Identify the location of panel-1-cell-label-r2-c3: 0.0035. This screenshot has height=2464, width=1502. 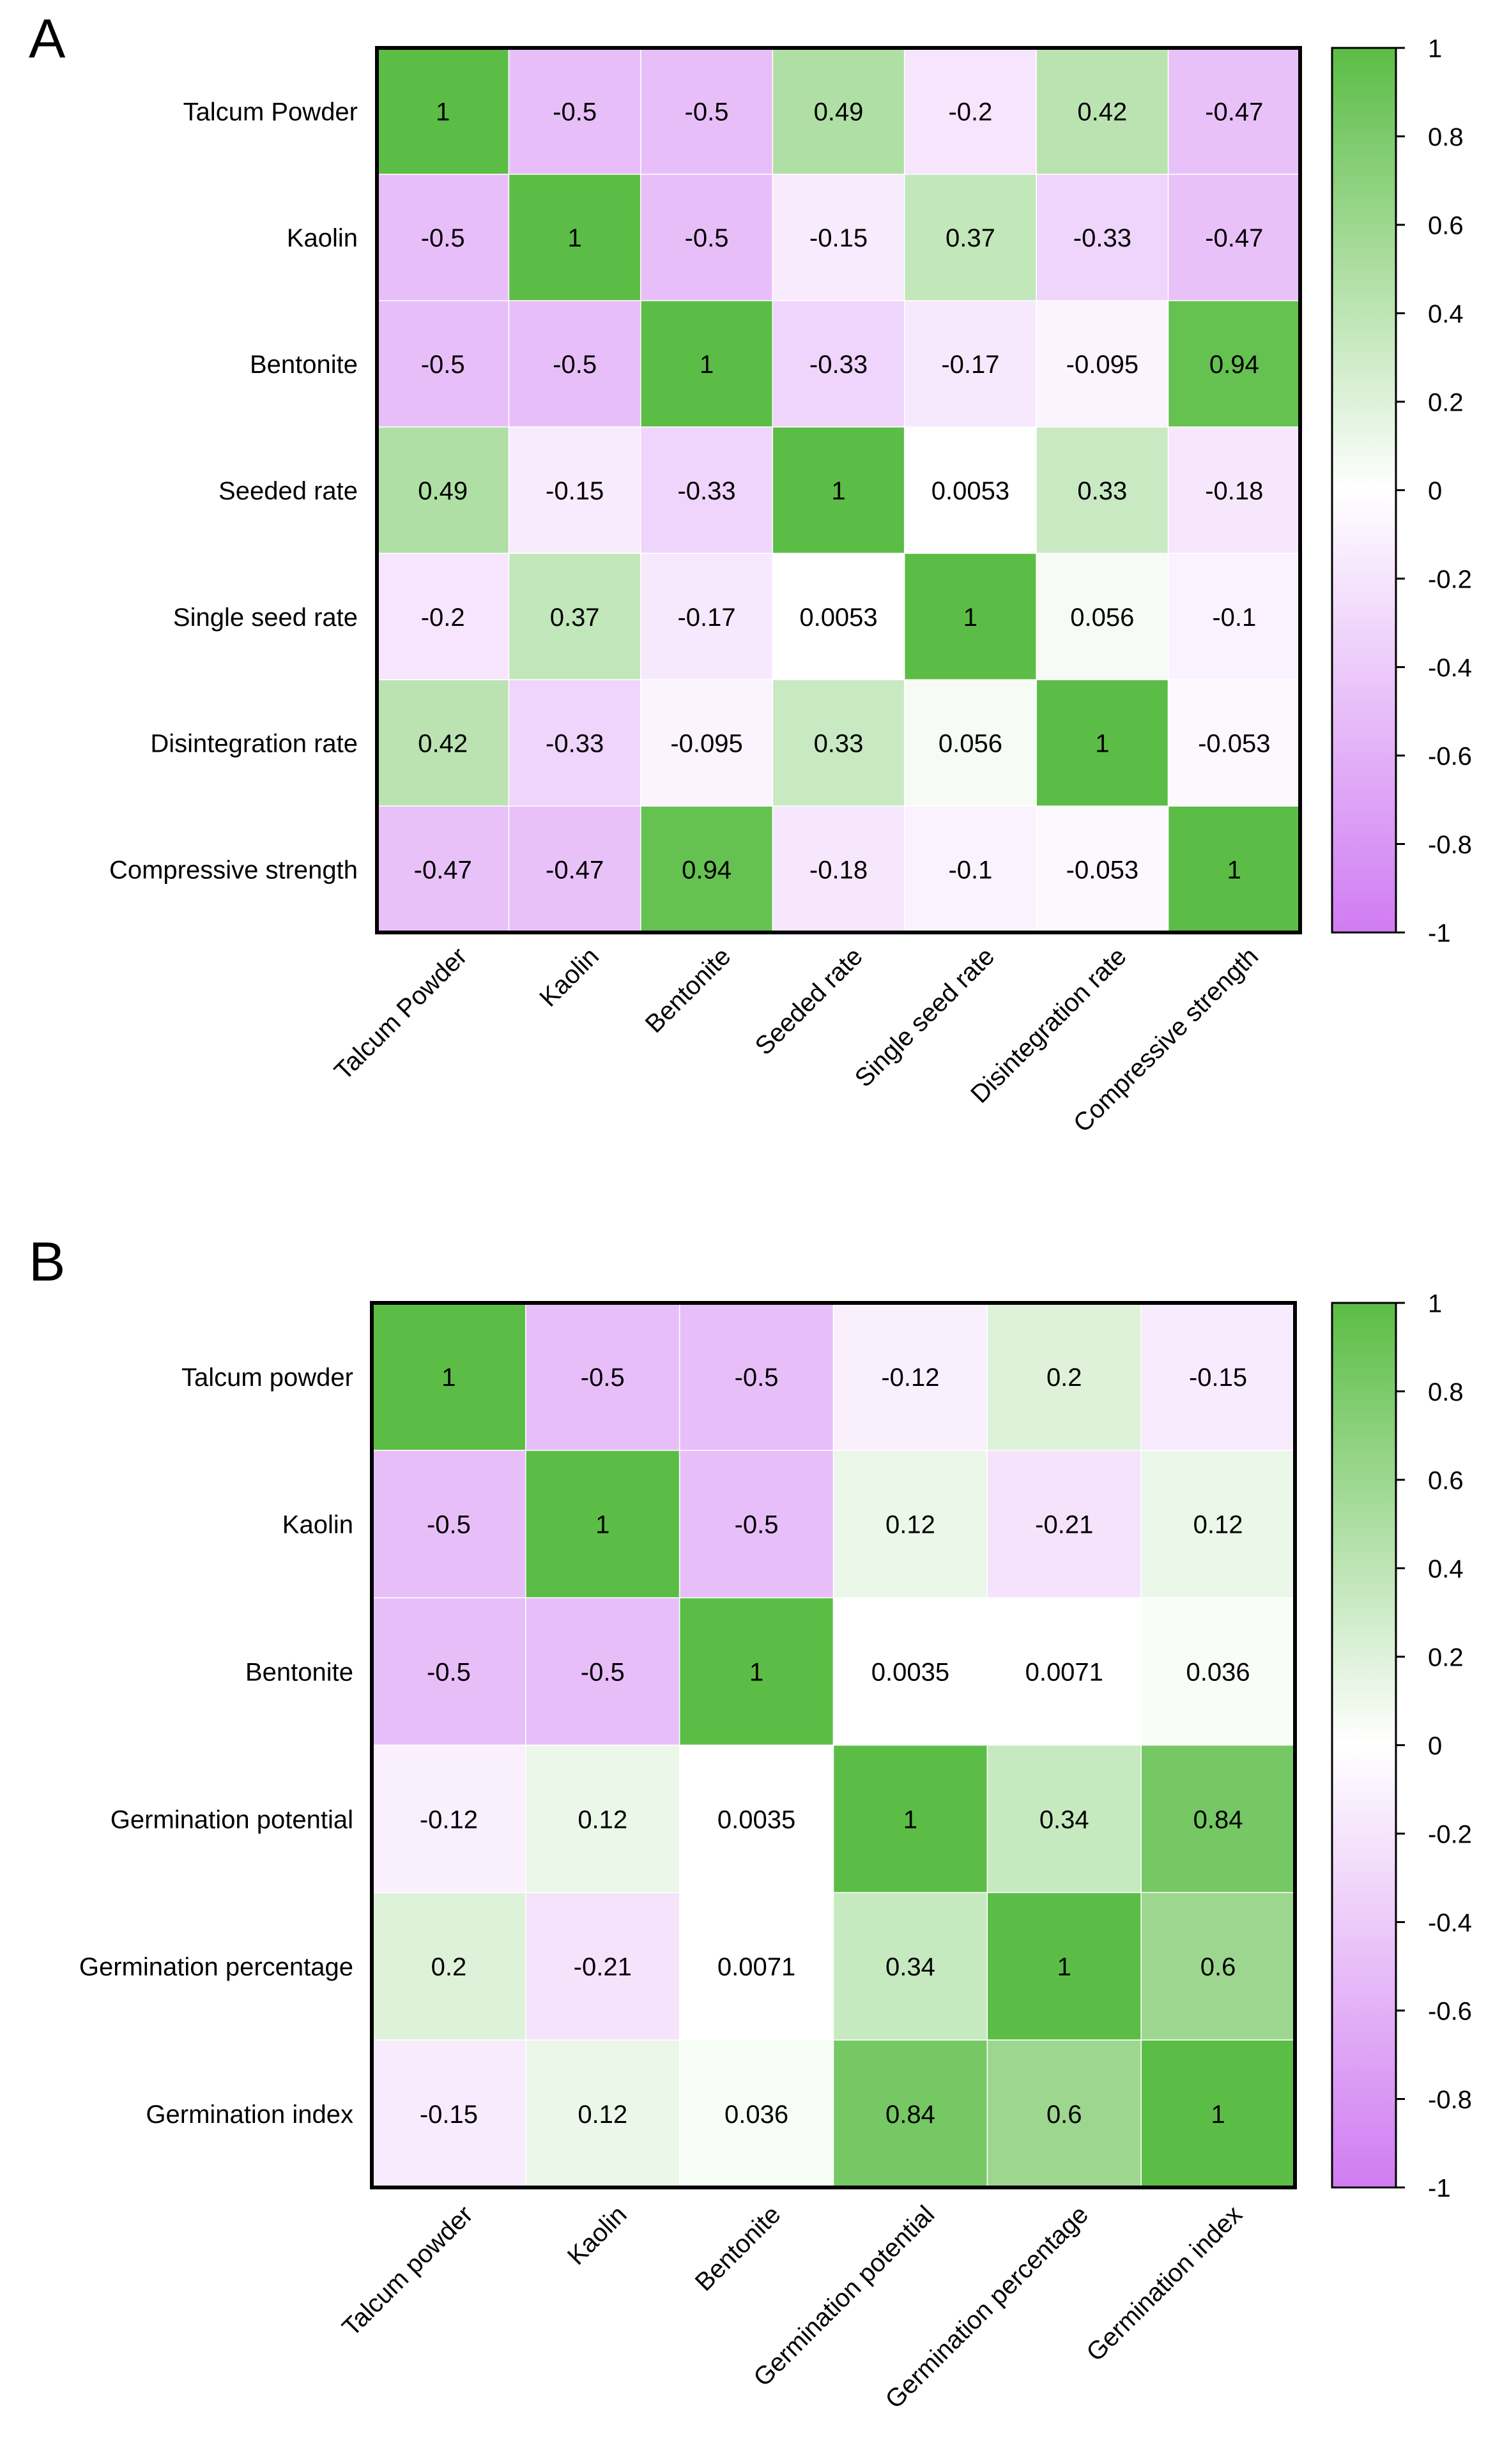
(910, 1672).